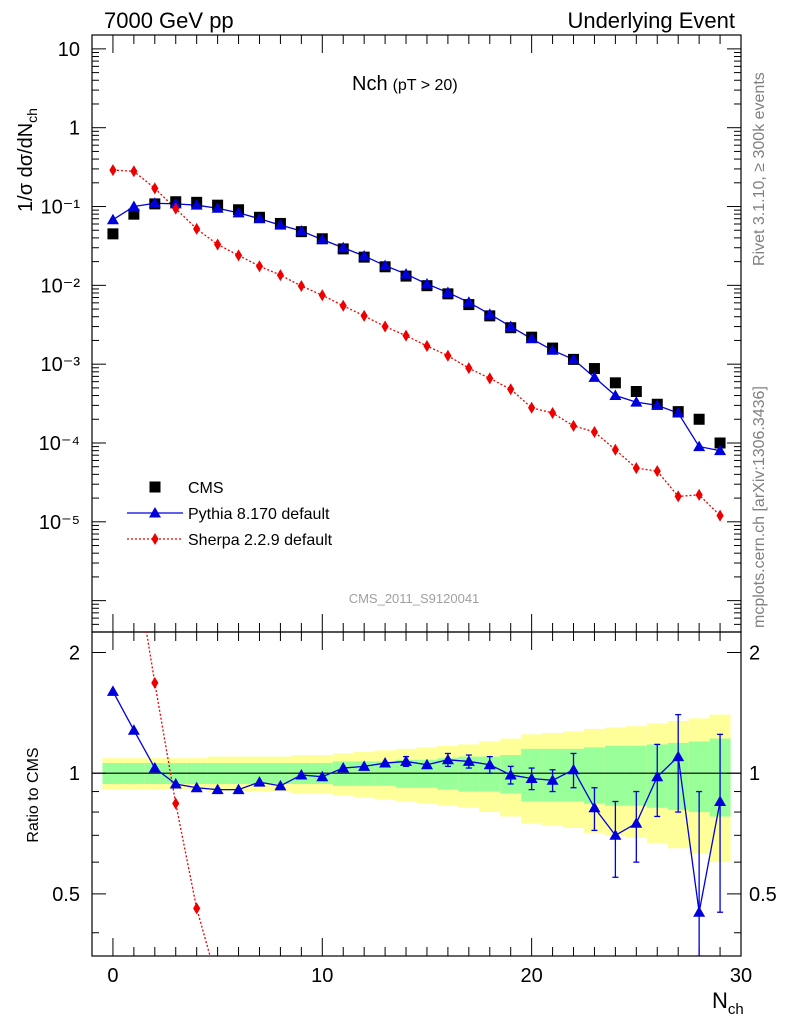 The image size is (786, 1024). Describe the element at coordinates (112, 976) in the screenshot. I see `ratio-xtick-label: 0` at that location.